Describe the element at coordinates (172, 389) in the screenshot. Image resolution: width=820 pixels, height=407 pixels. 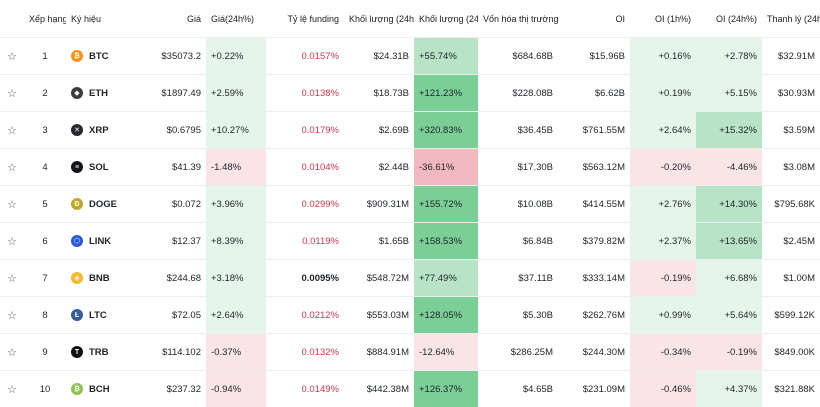
I see `price-cell: $237.32` at that location.